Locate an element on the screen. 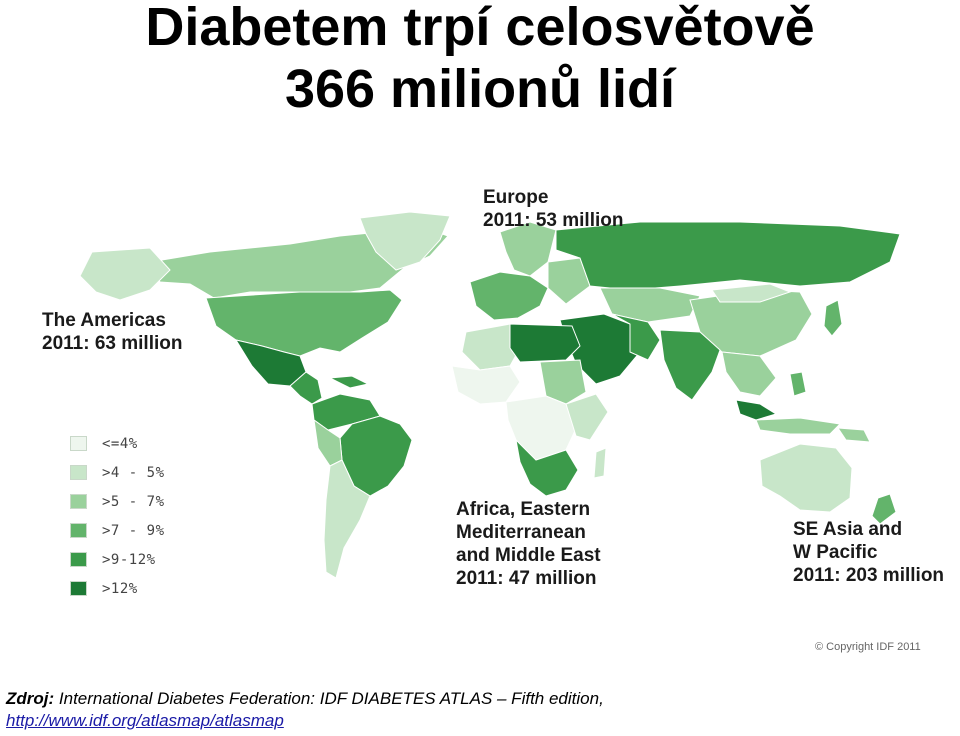  legend-item: >9-12% is located at coordinates (117, 559).